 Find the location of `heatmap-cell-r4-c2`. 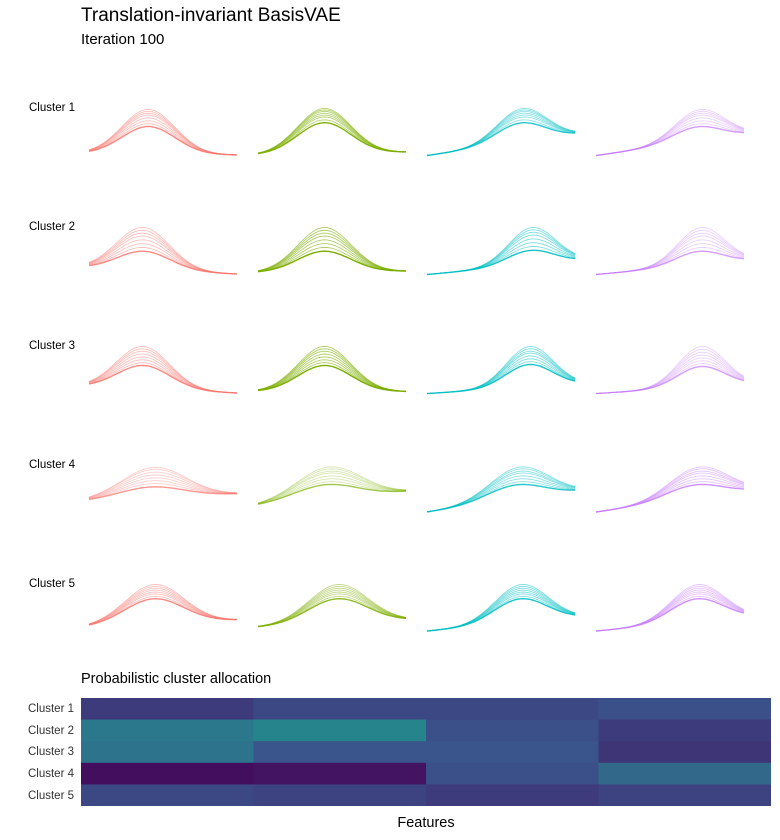

heatmap-cell-r4-c2 is located at coordinates (340, 773).